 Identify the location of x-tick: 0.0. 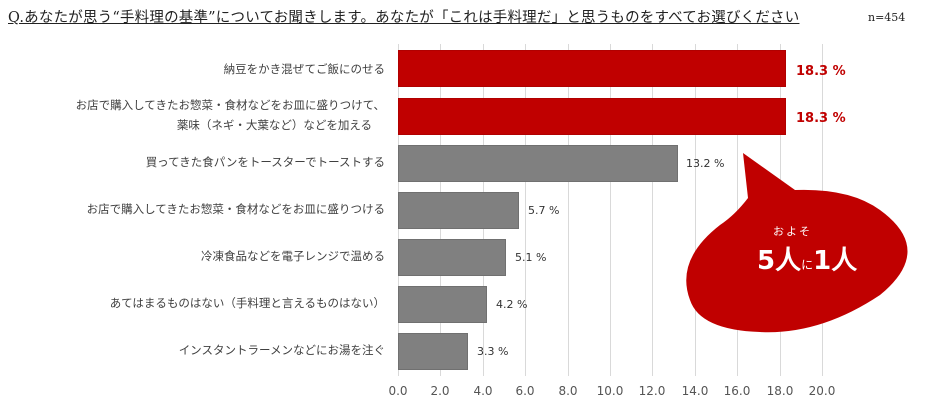
(398, 391).